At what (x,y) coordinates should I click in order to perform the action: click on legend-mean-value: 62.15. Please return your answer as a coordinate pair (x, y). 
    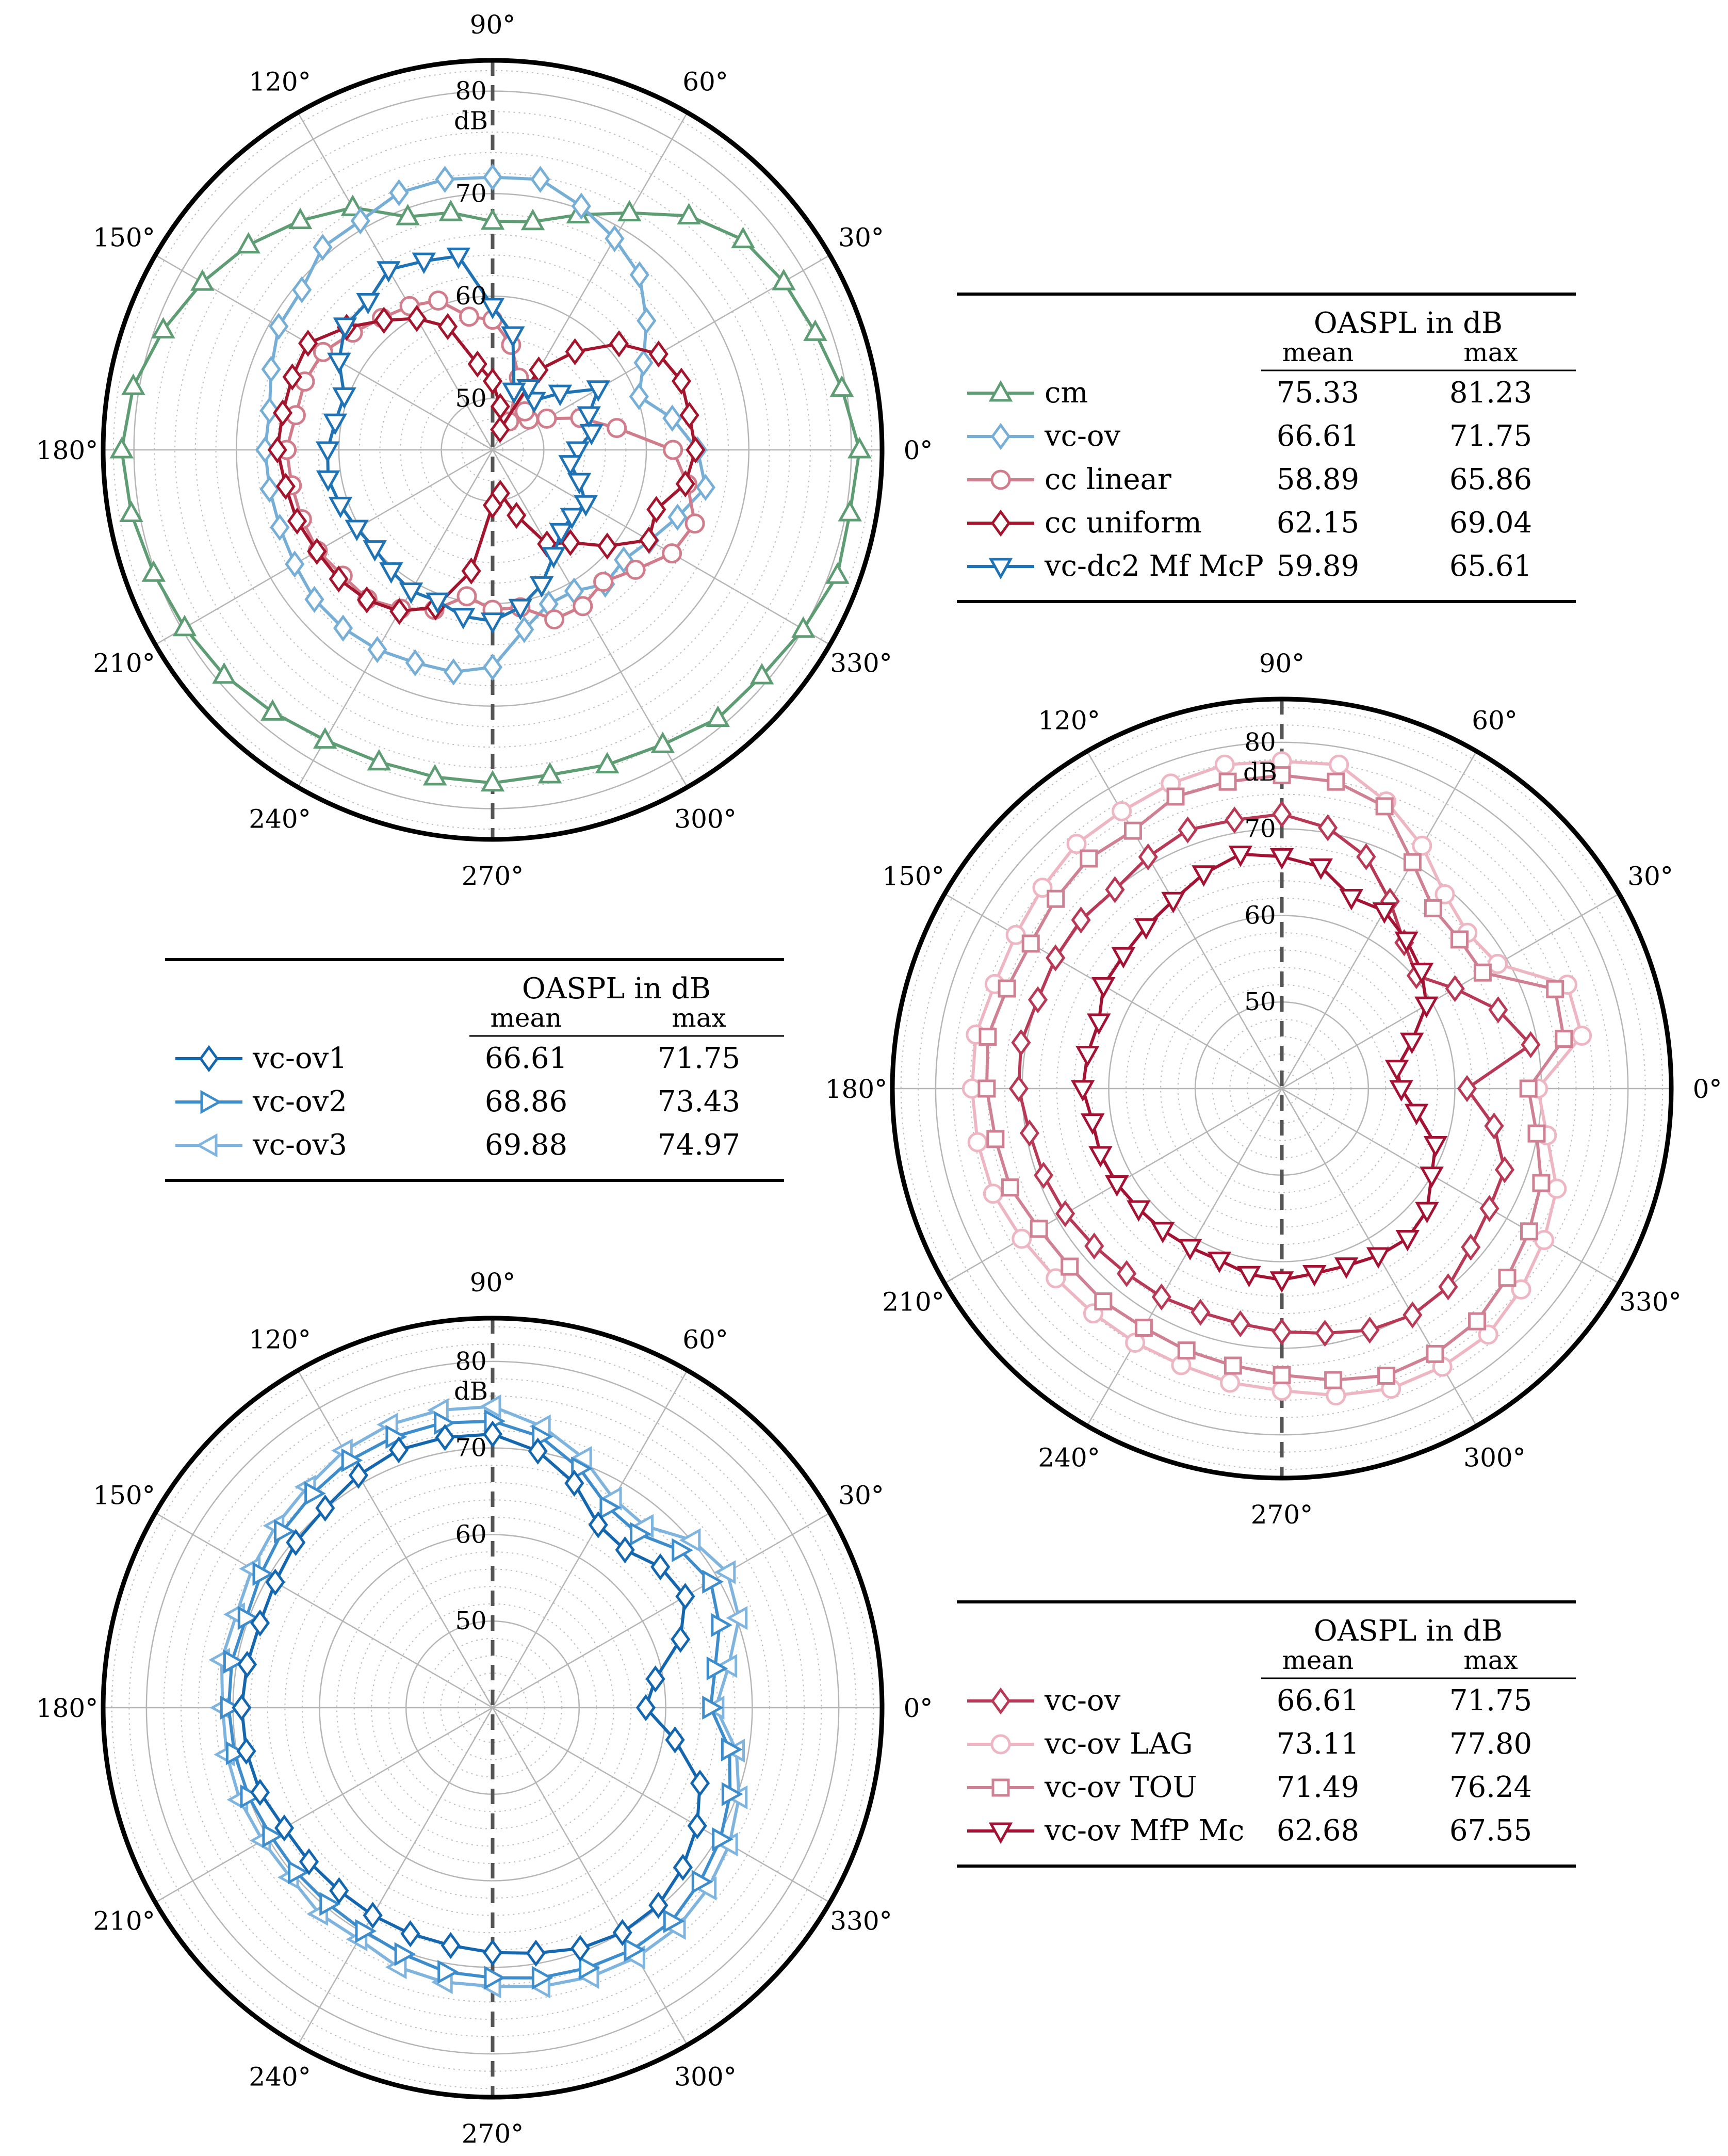
    Looking at the image, I should click on (1318, 523).